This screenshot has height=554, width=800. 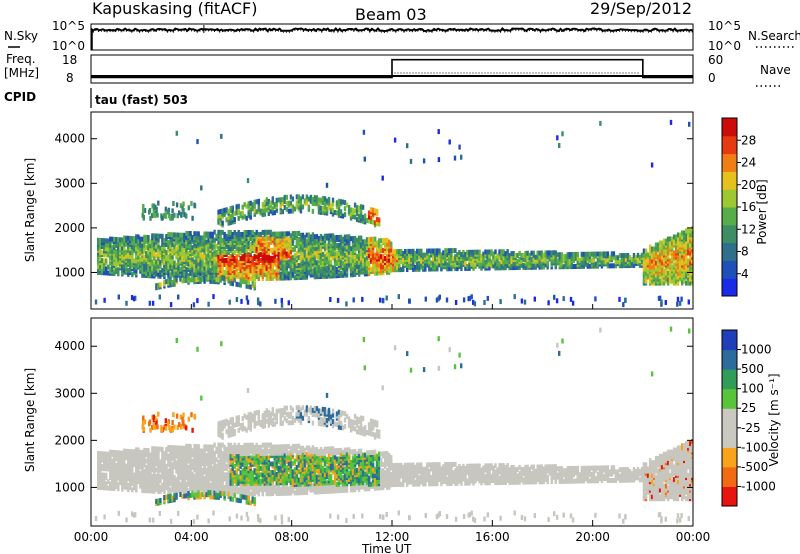 I want to click on freq-tick-bottom: 8, so click(x=70, y=78).